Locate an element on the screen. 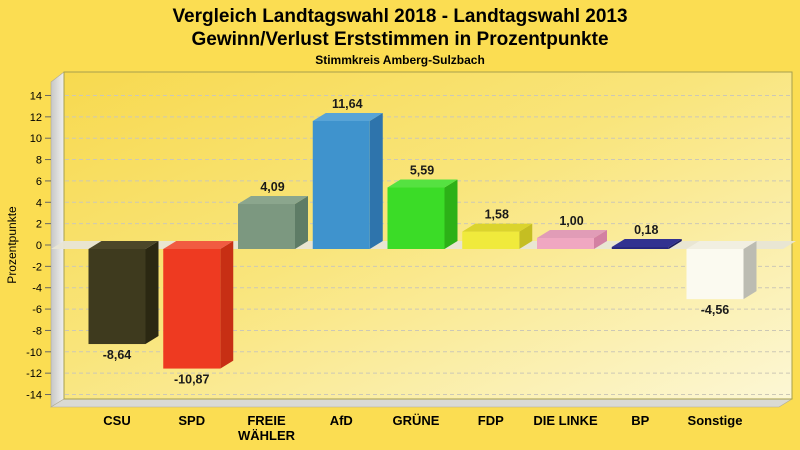 The image size is (800, 450). x-category-label: FREIE is located at coordinates (266, 420).